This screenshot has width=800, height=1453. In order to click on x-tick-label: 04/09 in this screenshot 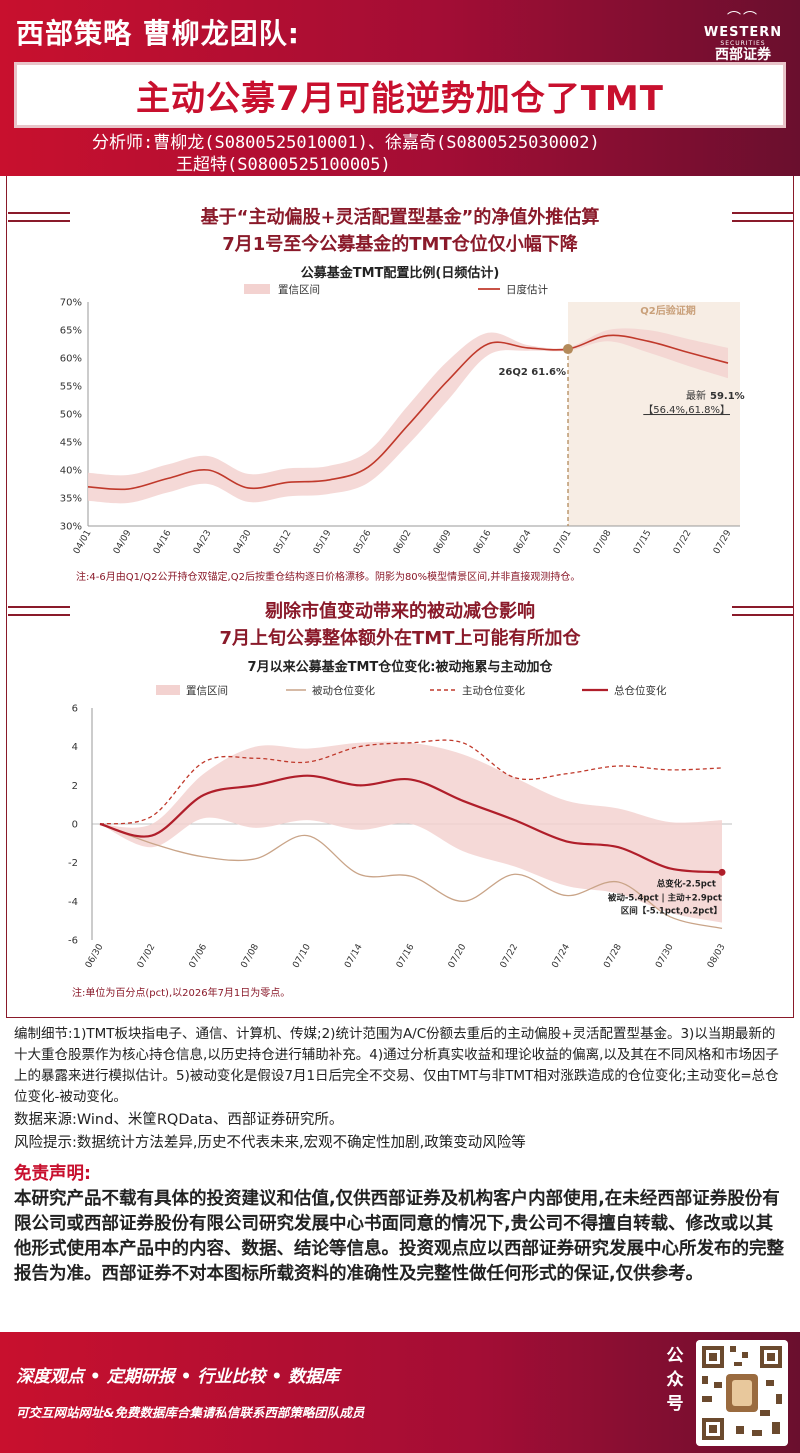, I will do `click(123, 542)`.